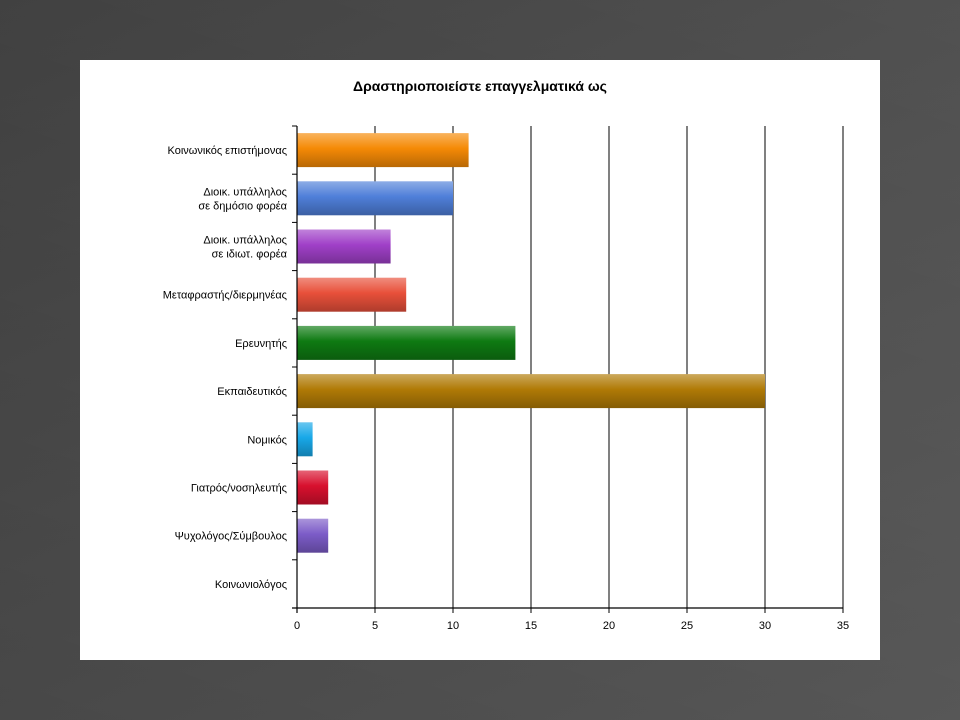 This screenshot has height=720, width=960. What do you see at coordinates (252, 392) in the screenshot?
I see `category-label: Εκπαιδευτικός` at bounding box center [252, 392].